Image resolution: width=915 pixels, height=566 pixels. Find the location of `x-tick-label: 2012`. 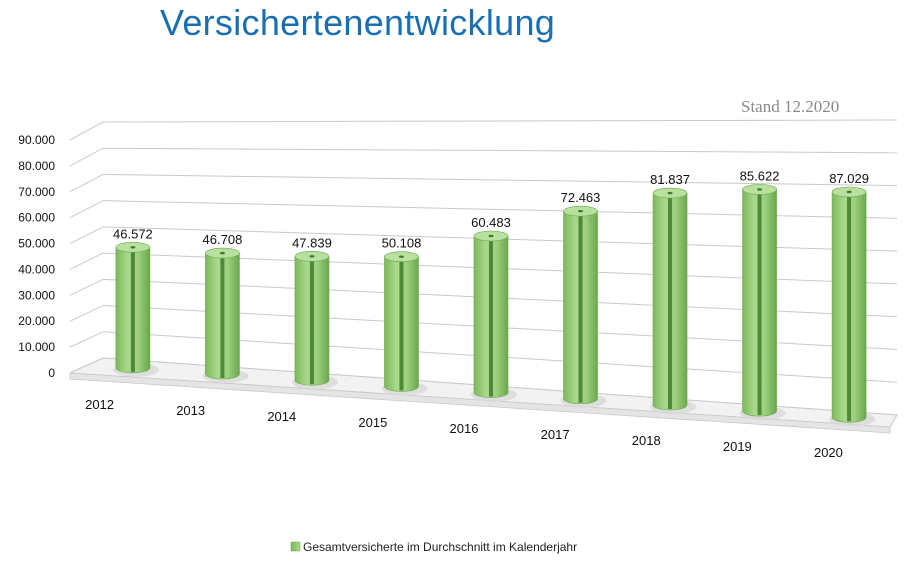

x-tick-label: 2012 is located at coordinates (99, 404).